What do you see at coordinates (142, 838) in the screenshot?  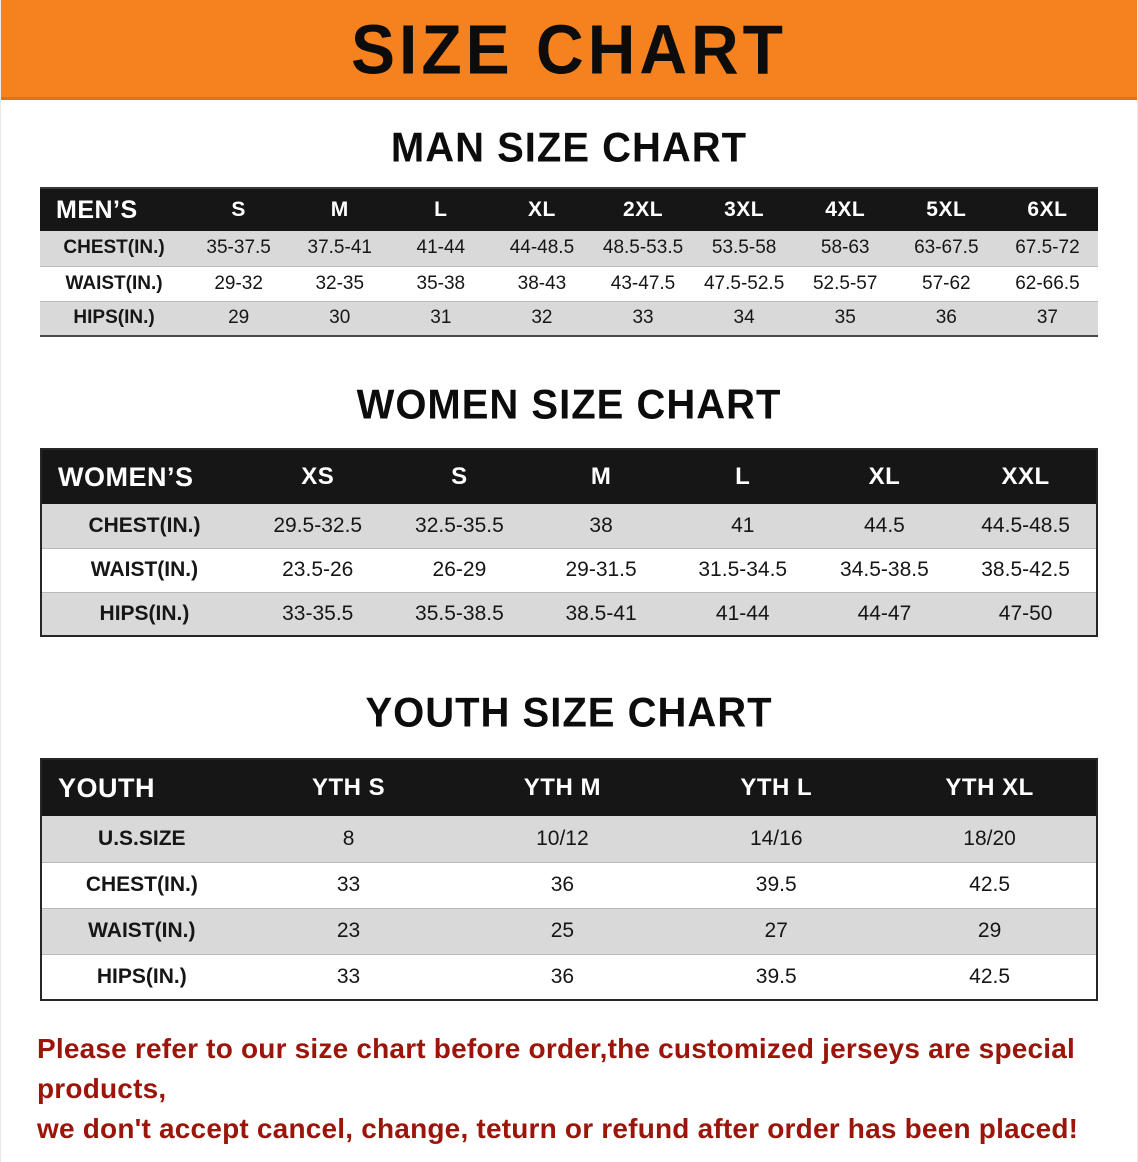 I see `row-label-cell: U.S.SIZE` at bounding box center [142, 838].